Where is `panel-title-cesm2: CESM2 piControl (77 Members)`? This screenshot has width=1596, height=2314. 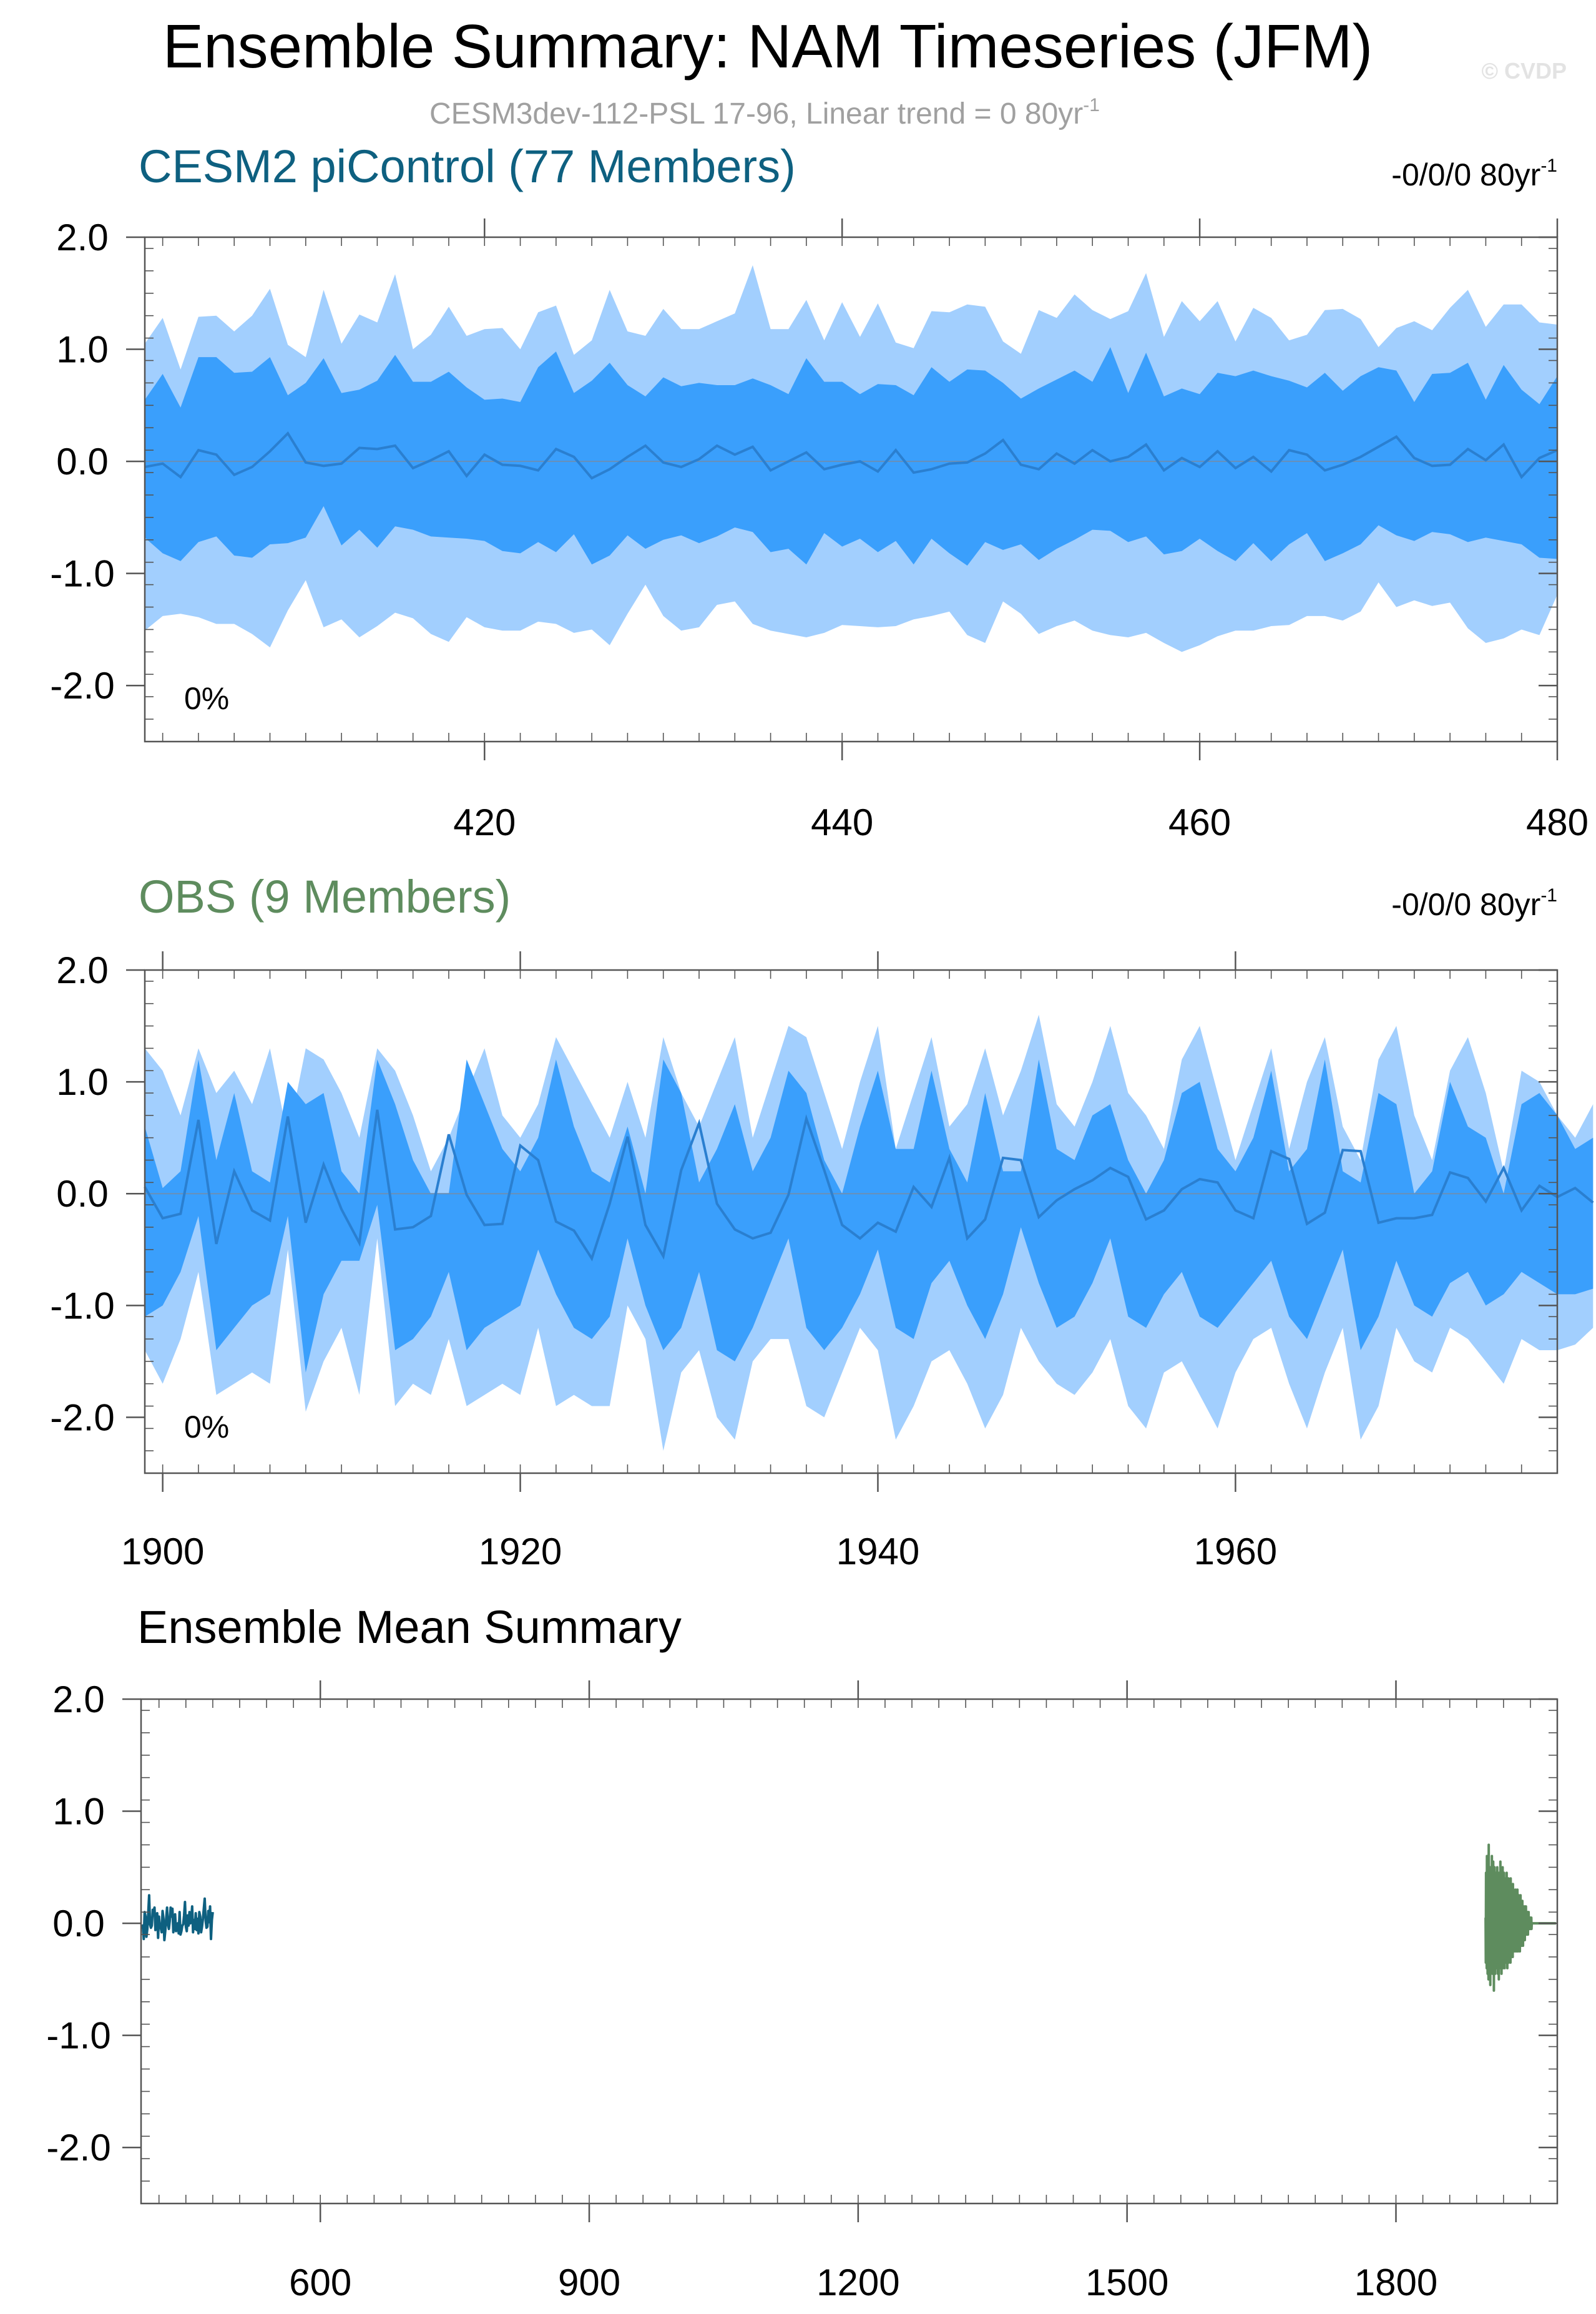
panel-title-cesm2: CESM2 piControl (77 Members) is located at coordinates (467, 166).